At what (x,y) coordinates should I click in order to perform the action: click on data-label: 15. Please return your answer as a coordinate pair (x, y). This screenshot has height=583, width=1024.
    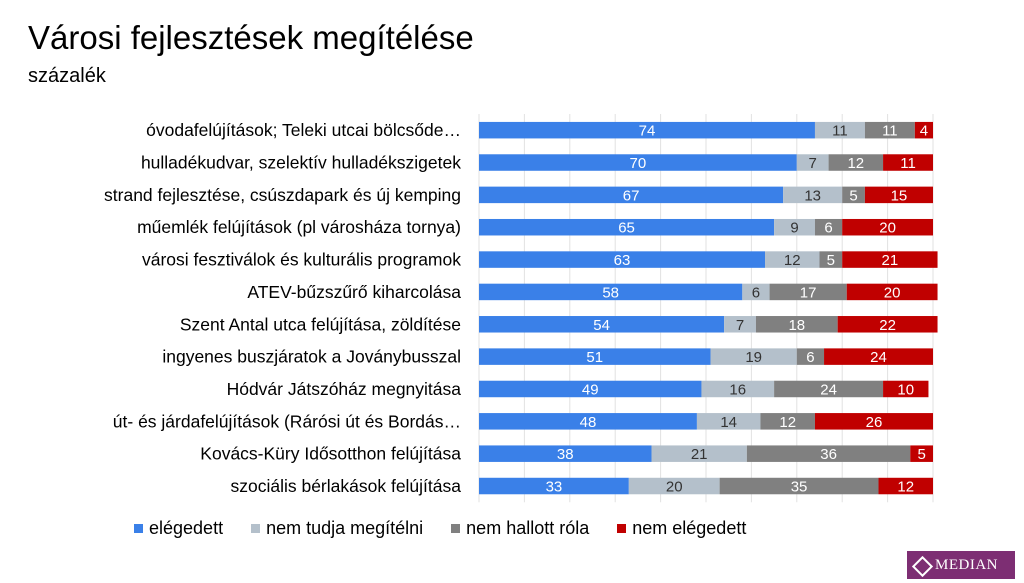
    Looking at the image, I should click on (899, 195).